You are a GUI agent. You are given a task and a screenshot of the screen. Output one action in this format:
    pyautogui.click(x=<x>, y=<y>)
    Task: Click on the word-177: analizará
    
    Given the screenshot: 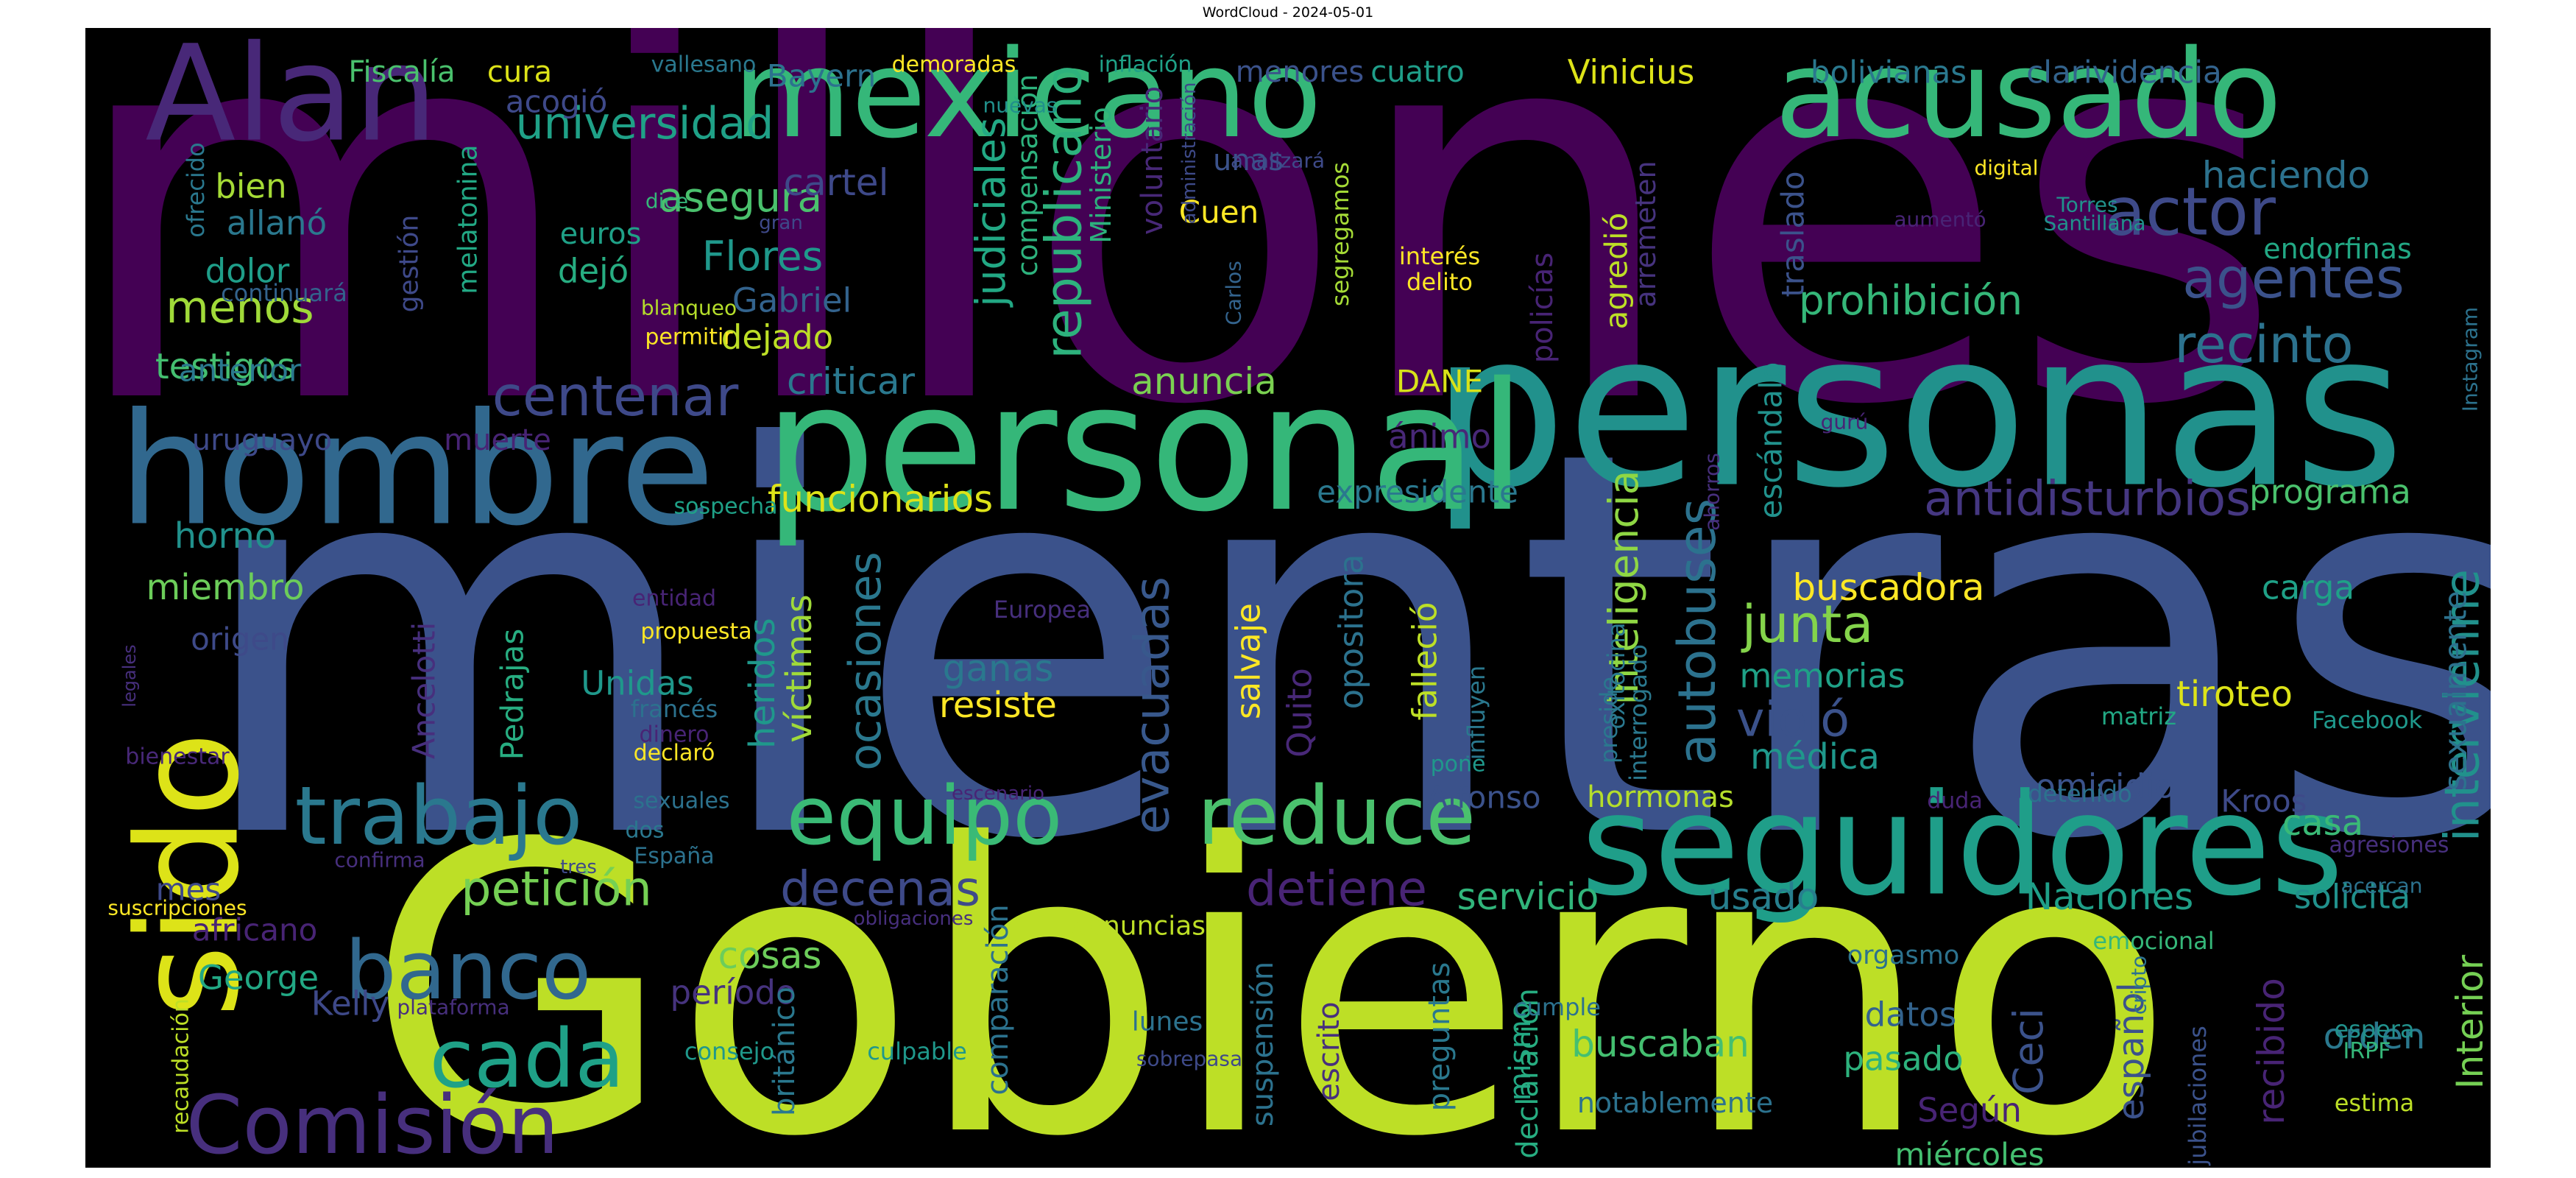 What is the action you would take?
    pyautogui.click(x=1278, y=161)
    